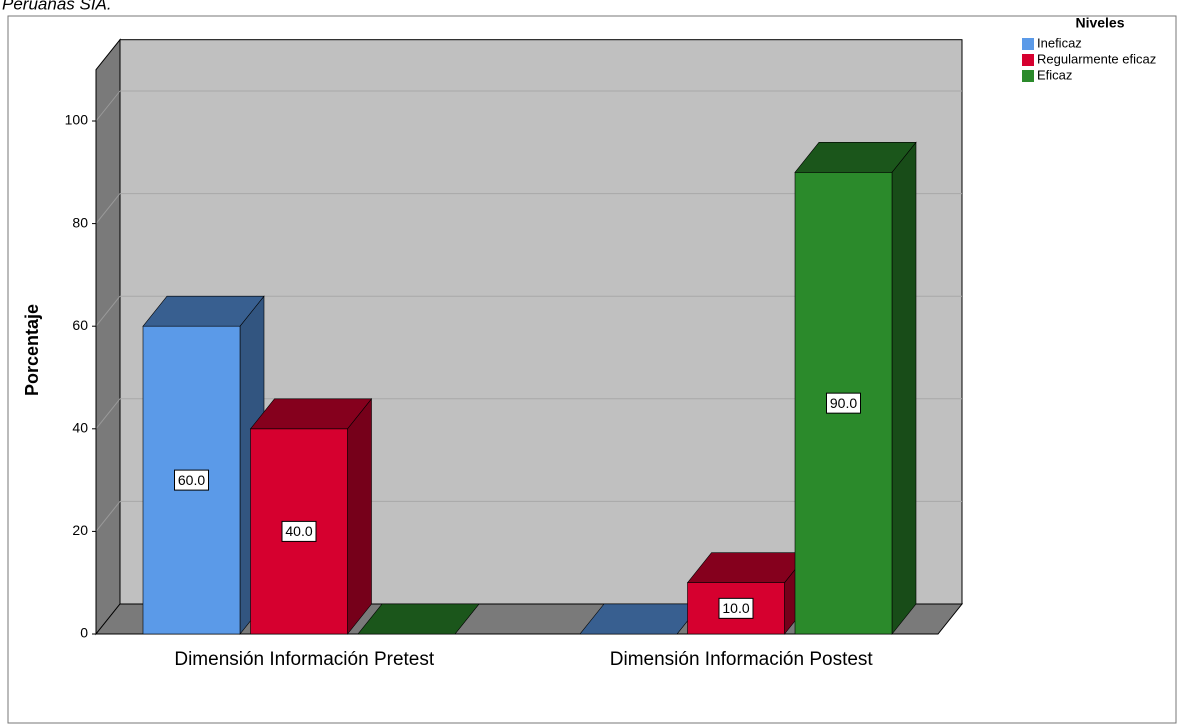 The width and height of the screenshot is (1177, 724). What do you see at coordinates (57, 6) in the screenshot?
I see `caption: Peruanas SIA.` at bounding box center [57, 6].